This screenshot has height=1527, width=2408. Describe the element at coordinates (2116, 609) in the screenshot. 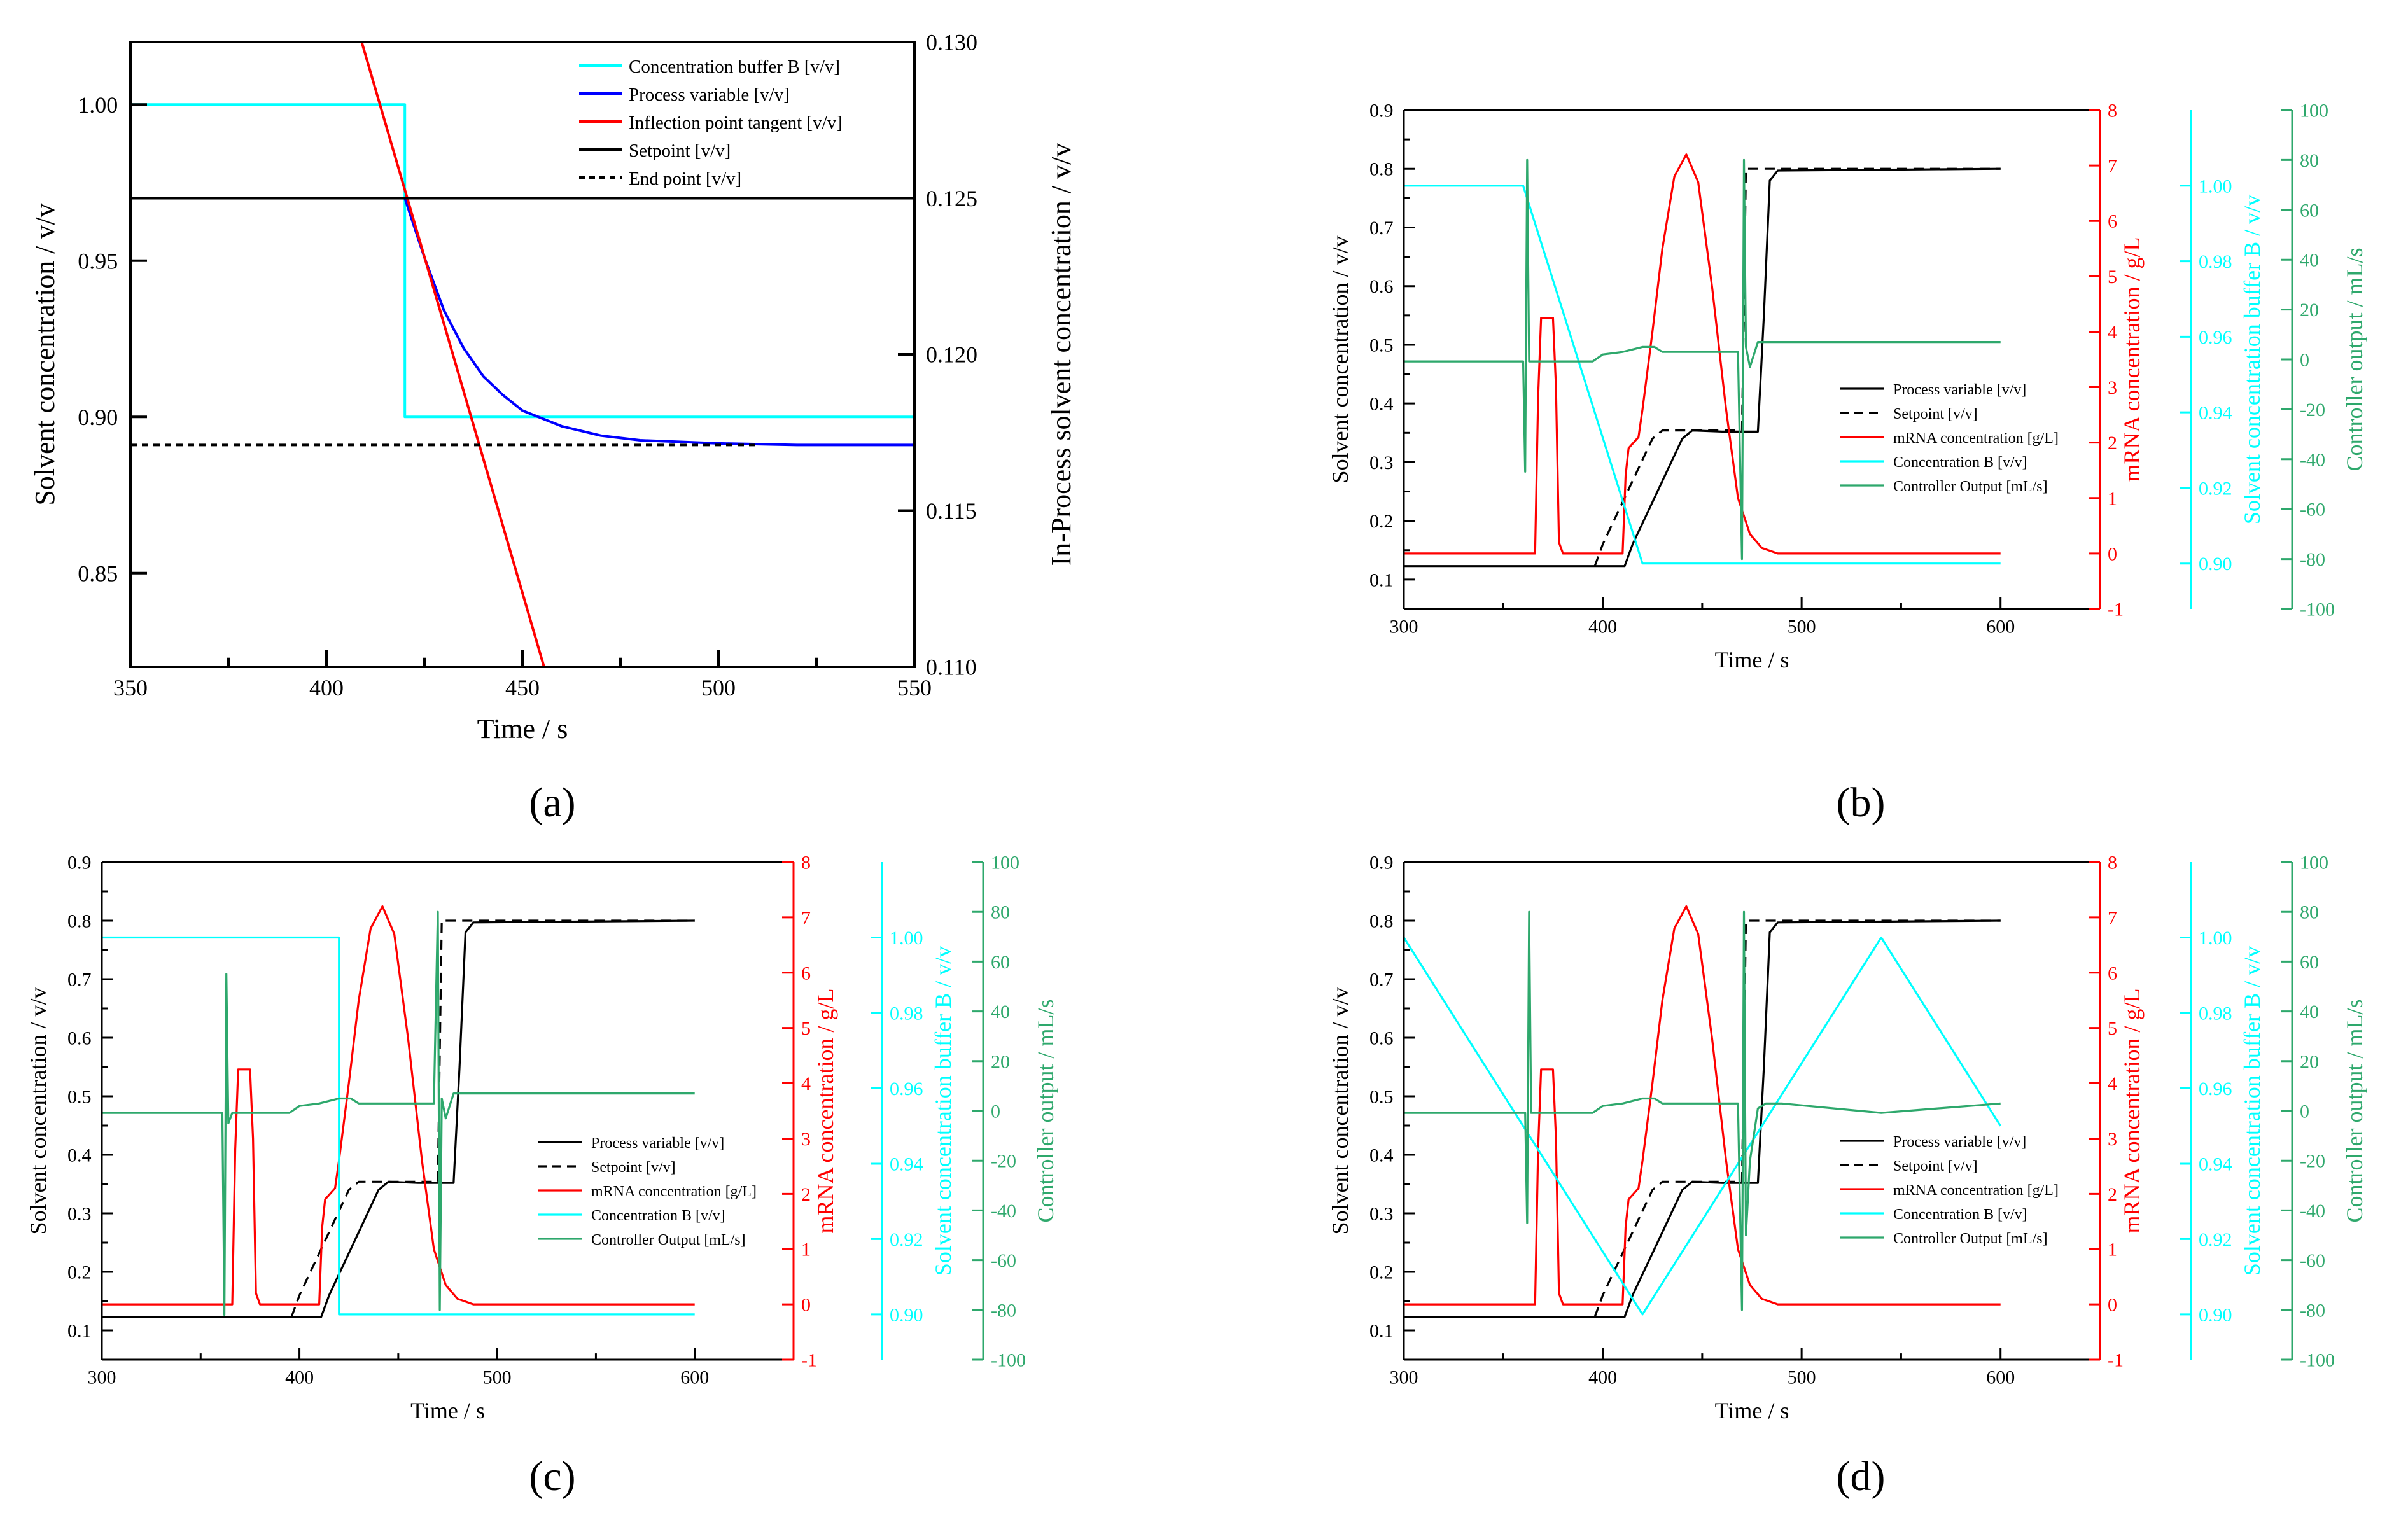

I see `y2-tick-label: -1` at that location.